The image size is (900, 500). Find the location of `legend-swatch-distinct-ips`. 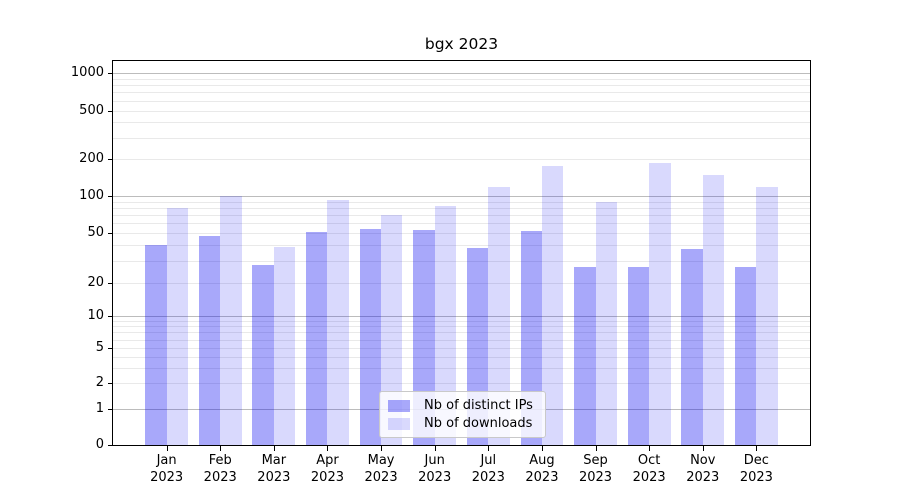

legend-swatch-distinct-ips is located at coordinates (399, 405).